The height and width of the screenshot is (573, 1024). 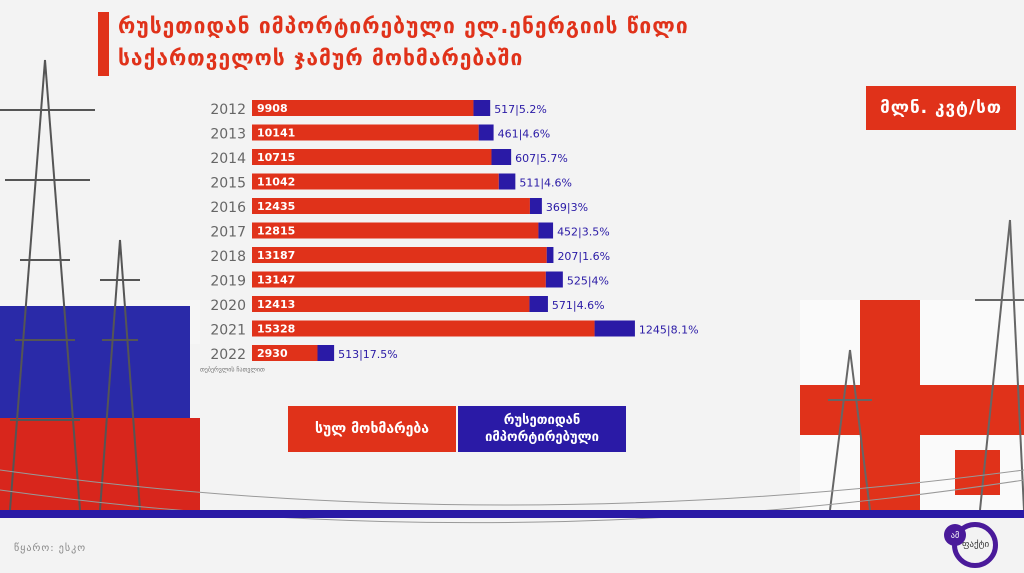 What do you see at coordinates (228, 110) in the screenshot?
I see `year-label: 2012` at bounding box center [228, 110].